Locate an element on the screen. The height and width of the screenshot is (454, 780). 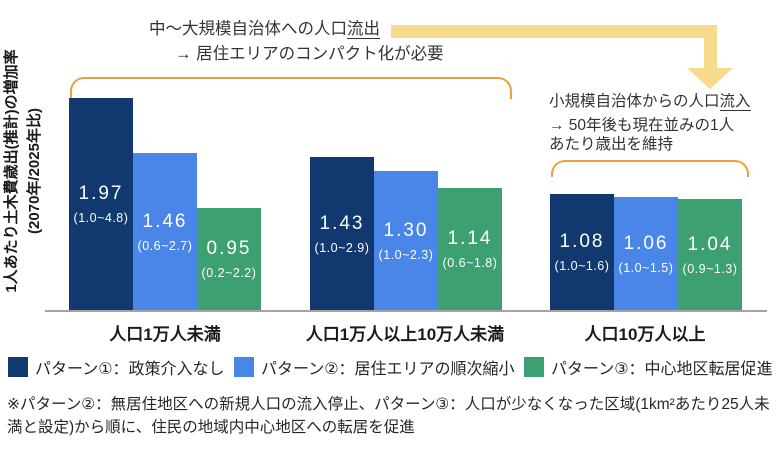
annotation-inflow: 小規模自治体からの人口流入 → 50年後も現在並みの1人 あたり歳出を維持 is located at coordinates (650, 123).